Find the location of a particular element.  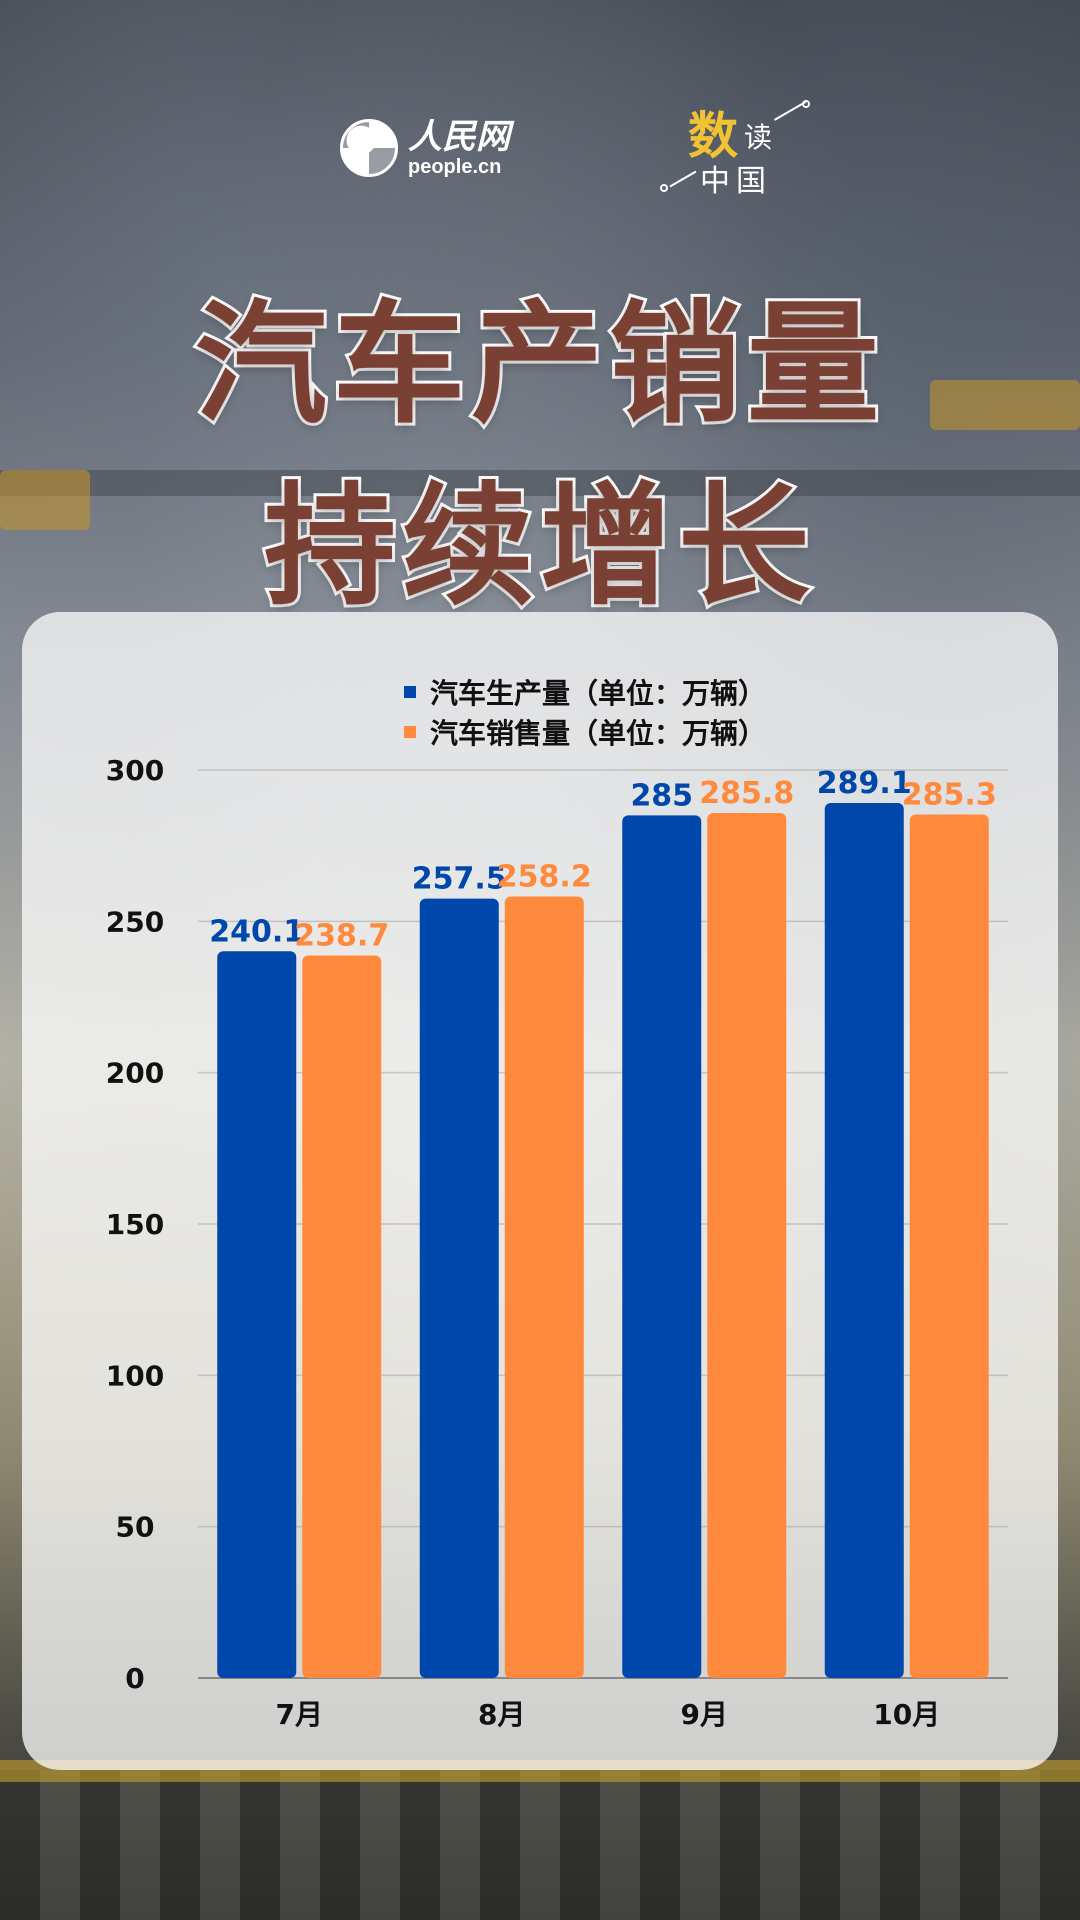

page-title-line-2: 持续增长 is located at coordinates (538, 547).